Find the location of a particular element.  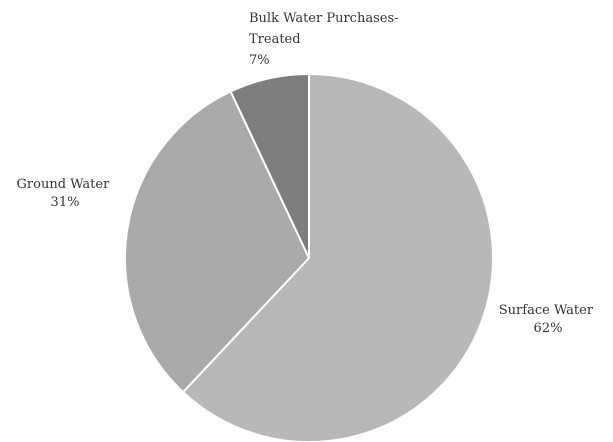

slice-label-bulk-water-line1: Bulk Water Purchases- is located at coordinates (324, 18).